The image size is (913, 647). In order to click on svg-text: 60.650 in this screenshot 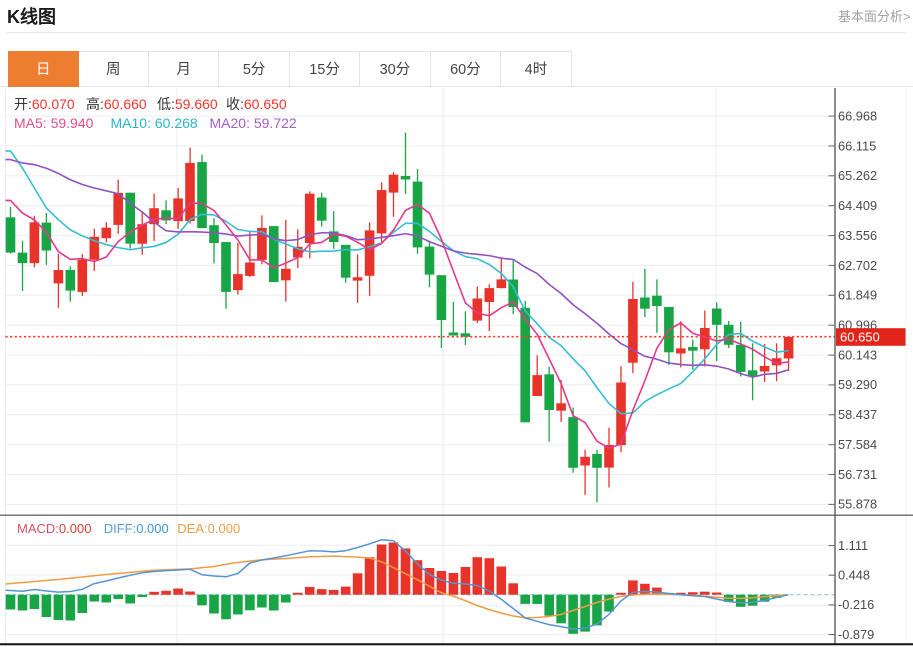, I will do `click(860, 337)`.